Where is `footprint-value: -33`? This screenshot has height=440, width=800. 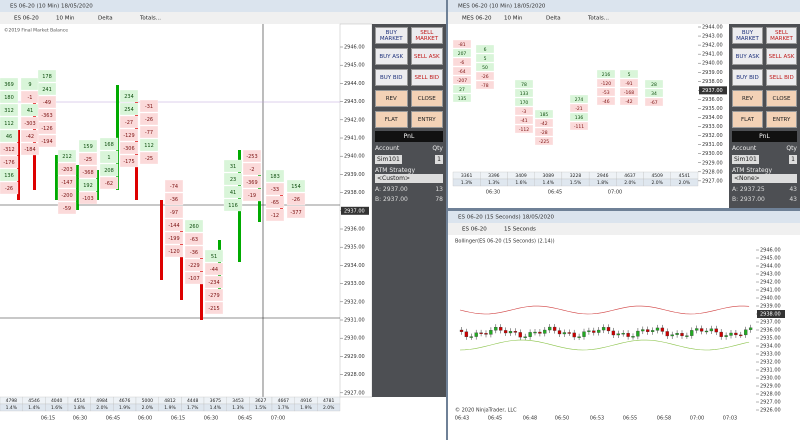
footprint-value: -33 is located at coordinates (275, 190).